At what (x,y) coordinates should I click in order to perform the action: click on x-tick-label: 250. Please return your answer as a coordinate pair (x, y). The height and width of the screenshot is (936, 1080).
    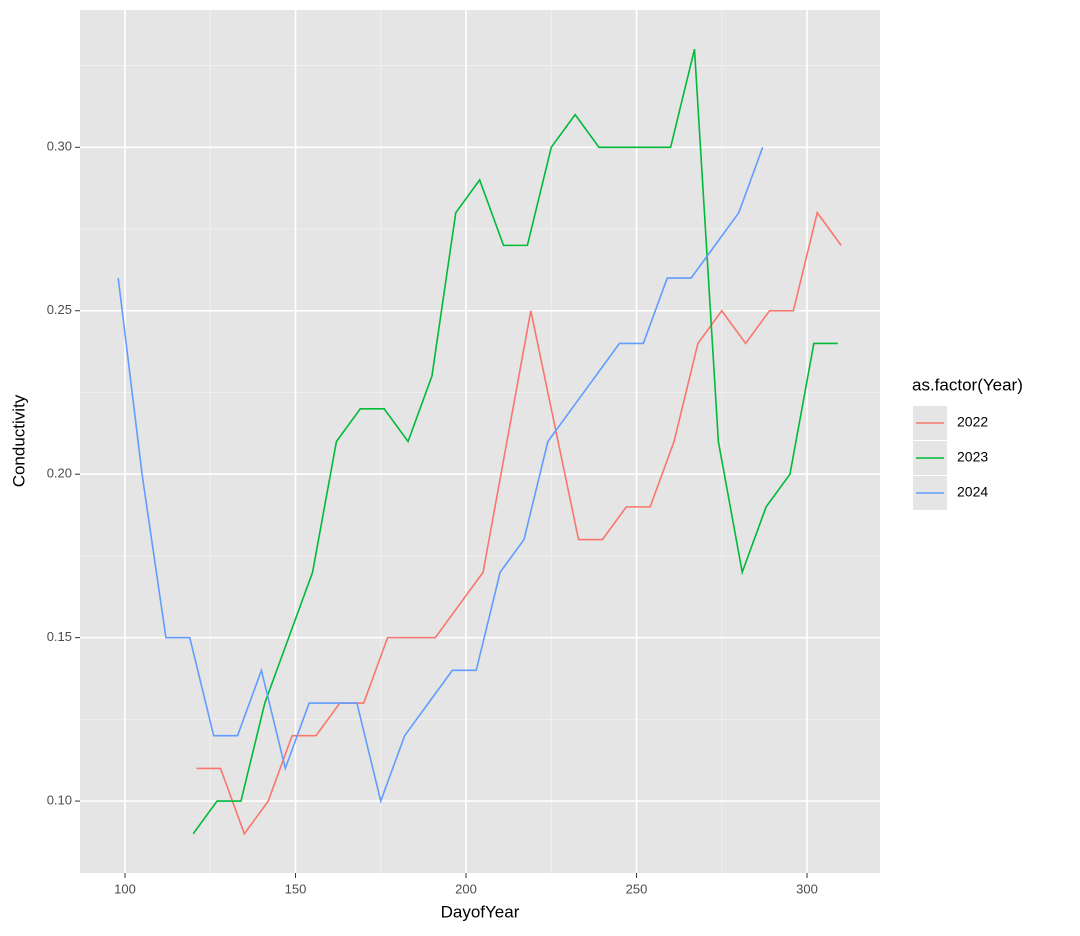
    Looking at the image, I should click on (637, 888).